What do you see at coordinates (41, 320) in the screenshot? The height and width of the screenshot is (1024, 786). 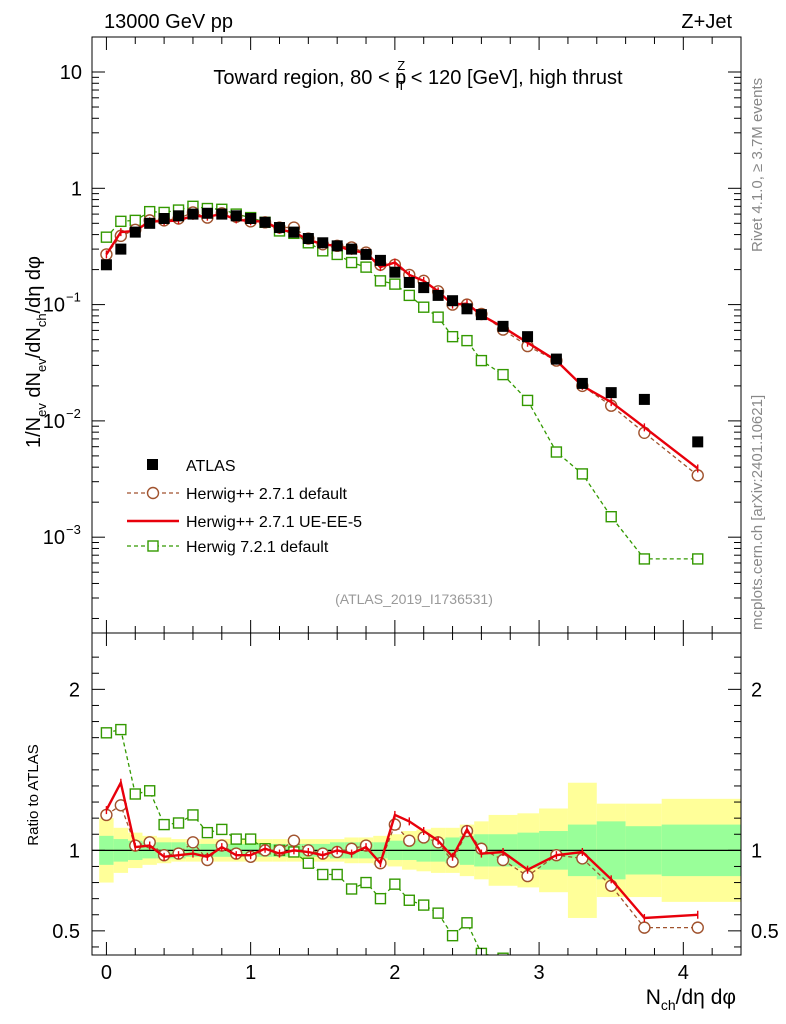 I see `ylabel-c-sub: ch` at bounding box center [41, 320].